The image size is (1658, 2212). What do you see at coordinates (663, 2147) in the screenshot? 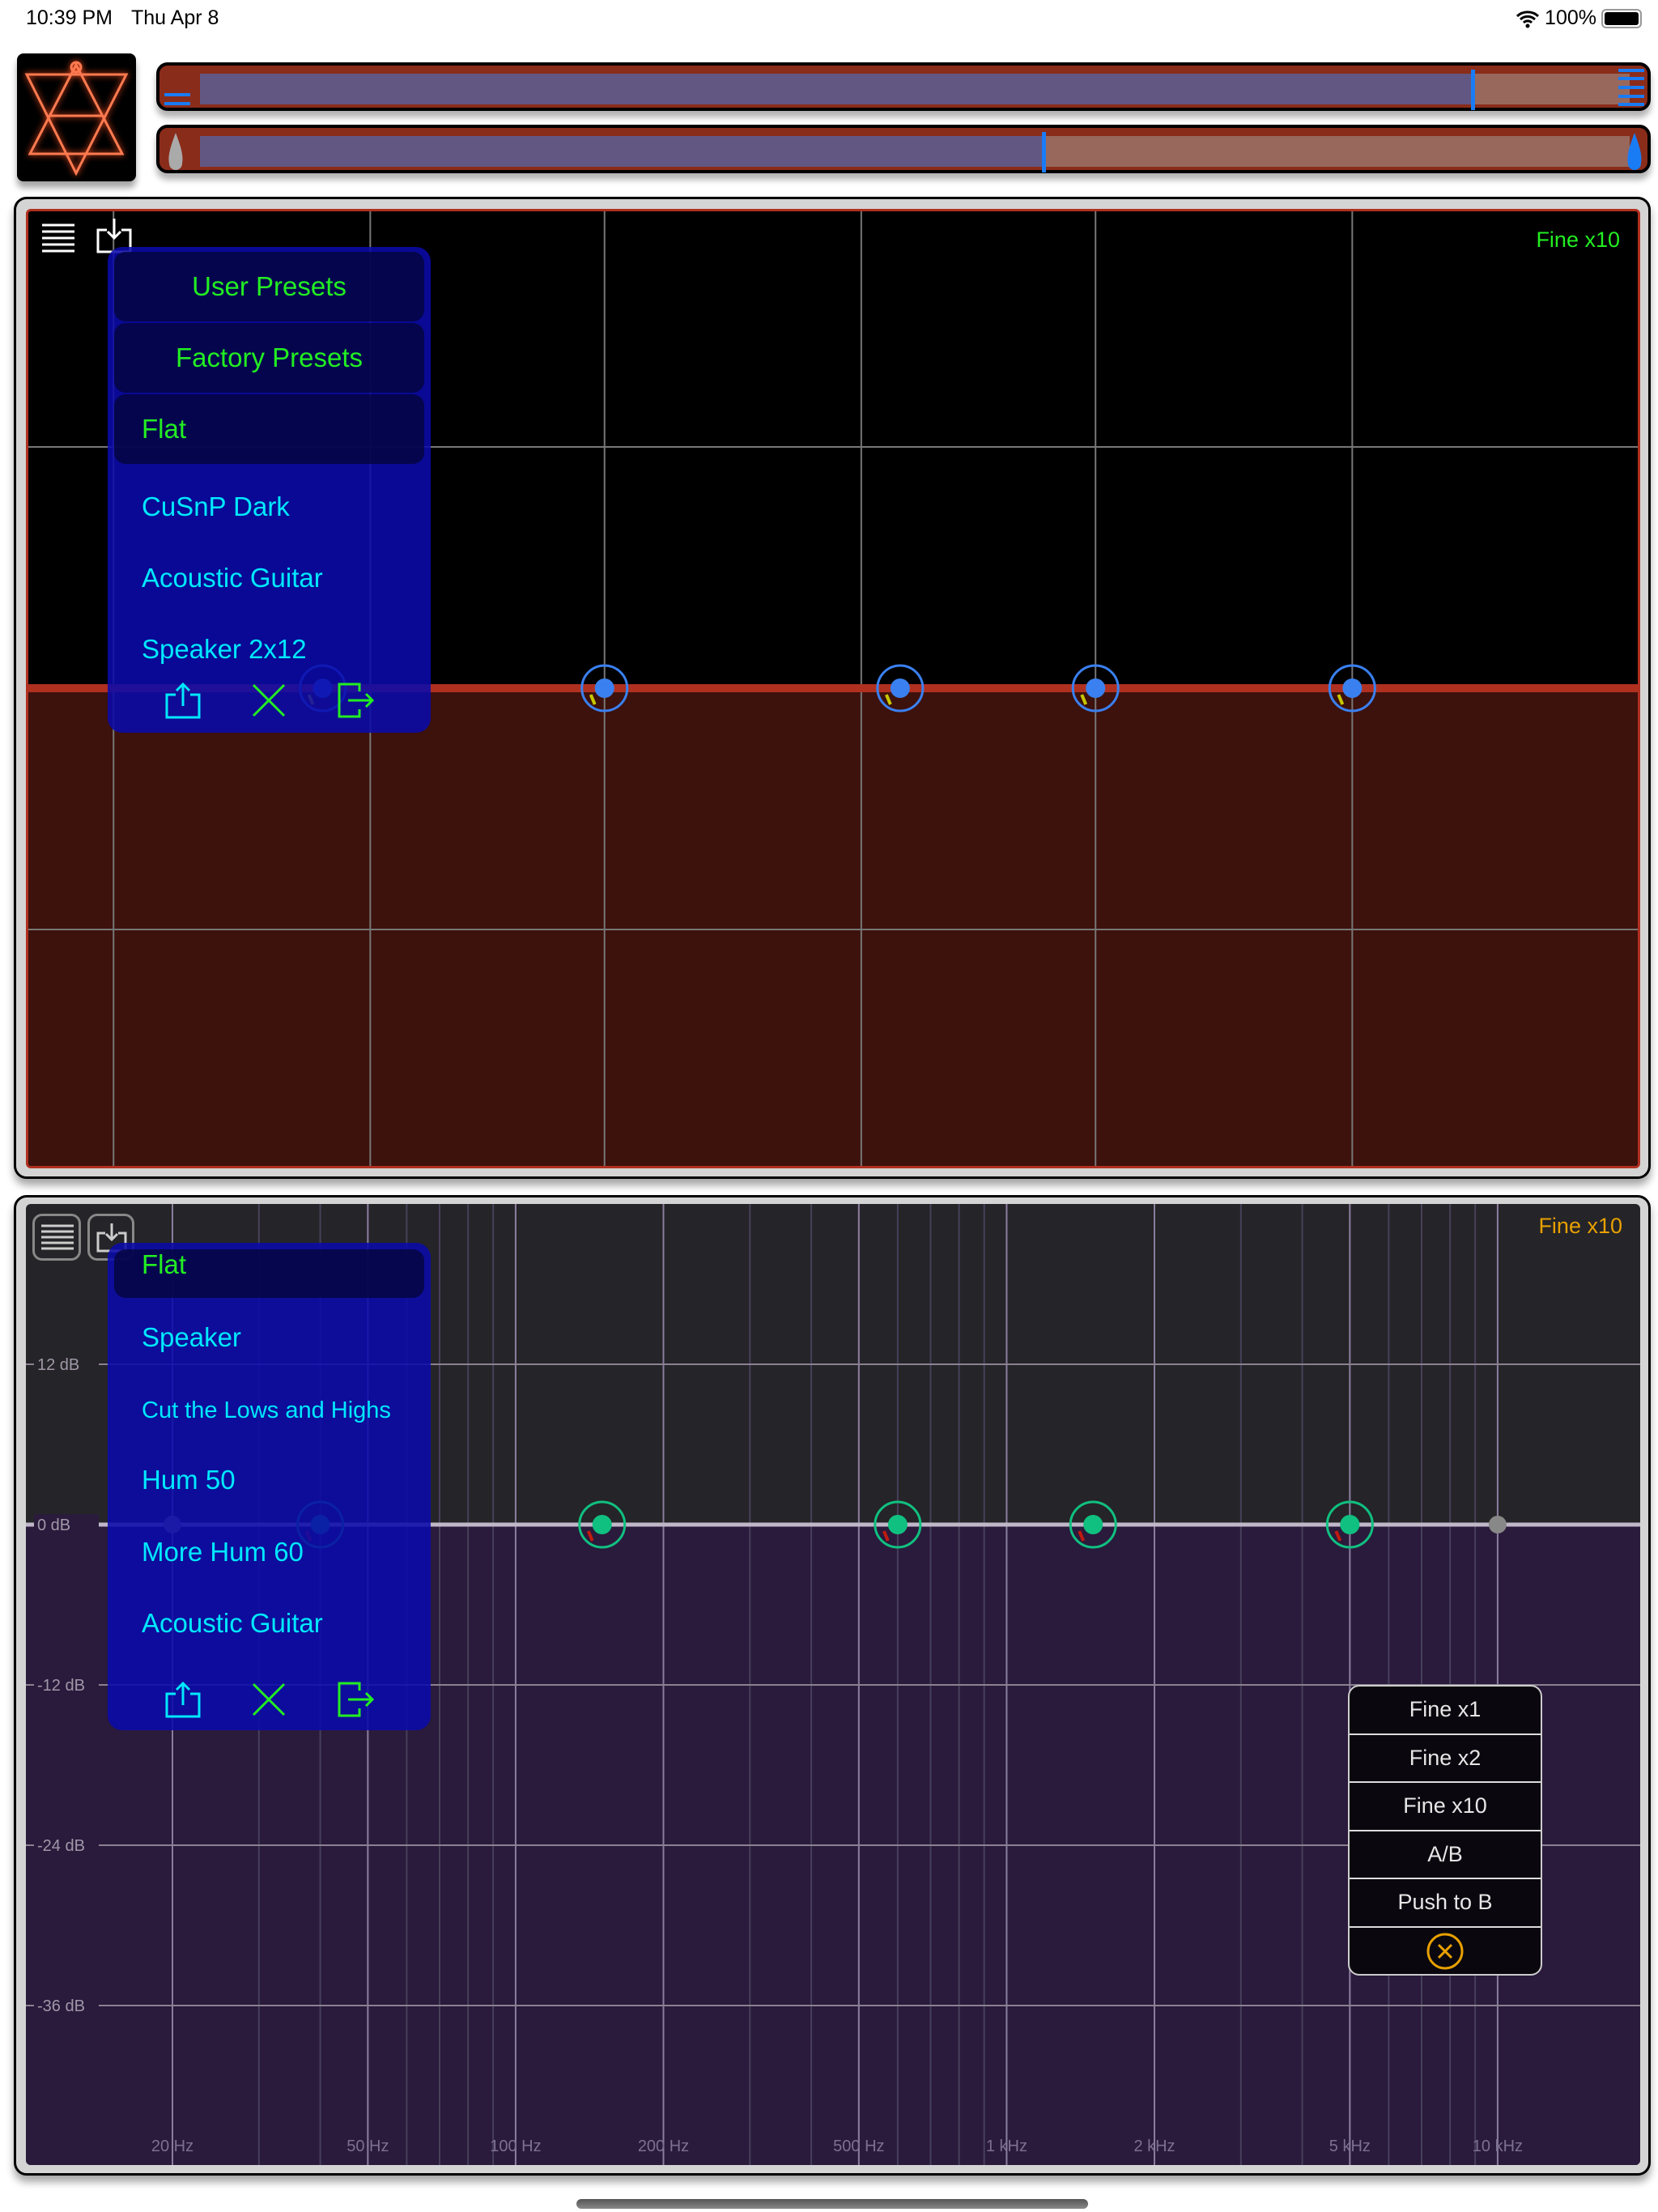
I see `freq-tick-label: 200 Hz` at bounding box center [663, 2147].